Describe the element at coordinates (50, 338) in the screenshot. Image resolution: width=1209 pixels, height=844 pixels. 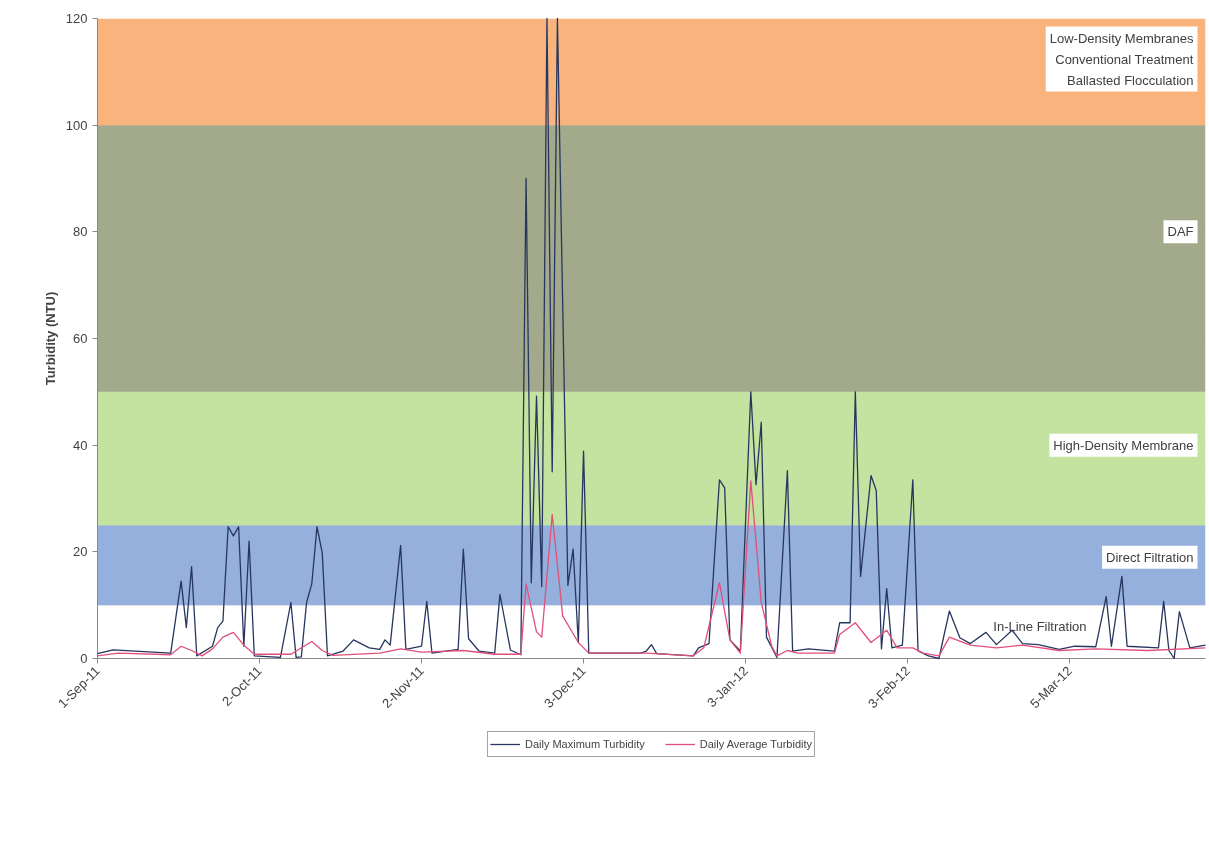
I see `y-axis-title: Turbidity (NTU)` at that location.